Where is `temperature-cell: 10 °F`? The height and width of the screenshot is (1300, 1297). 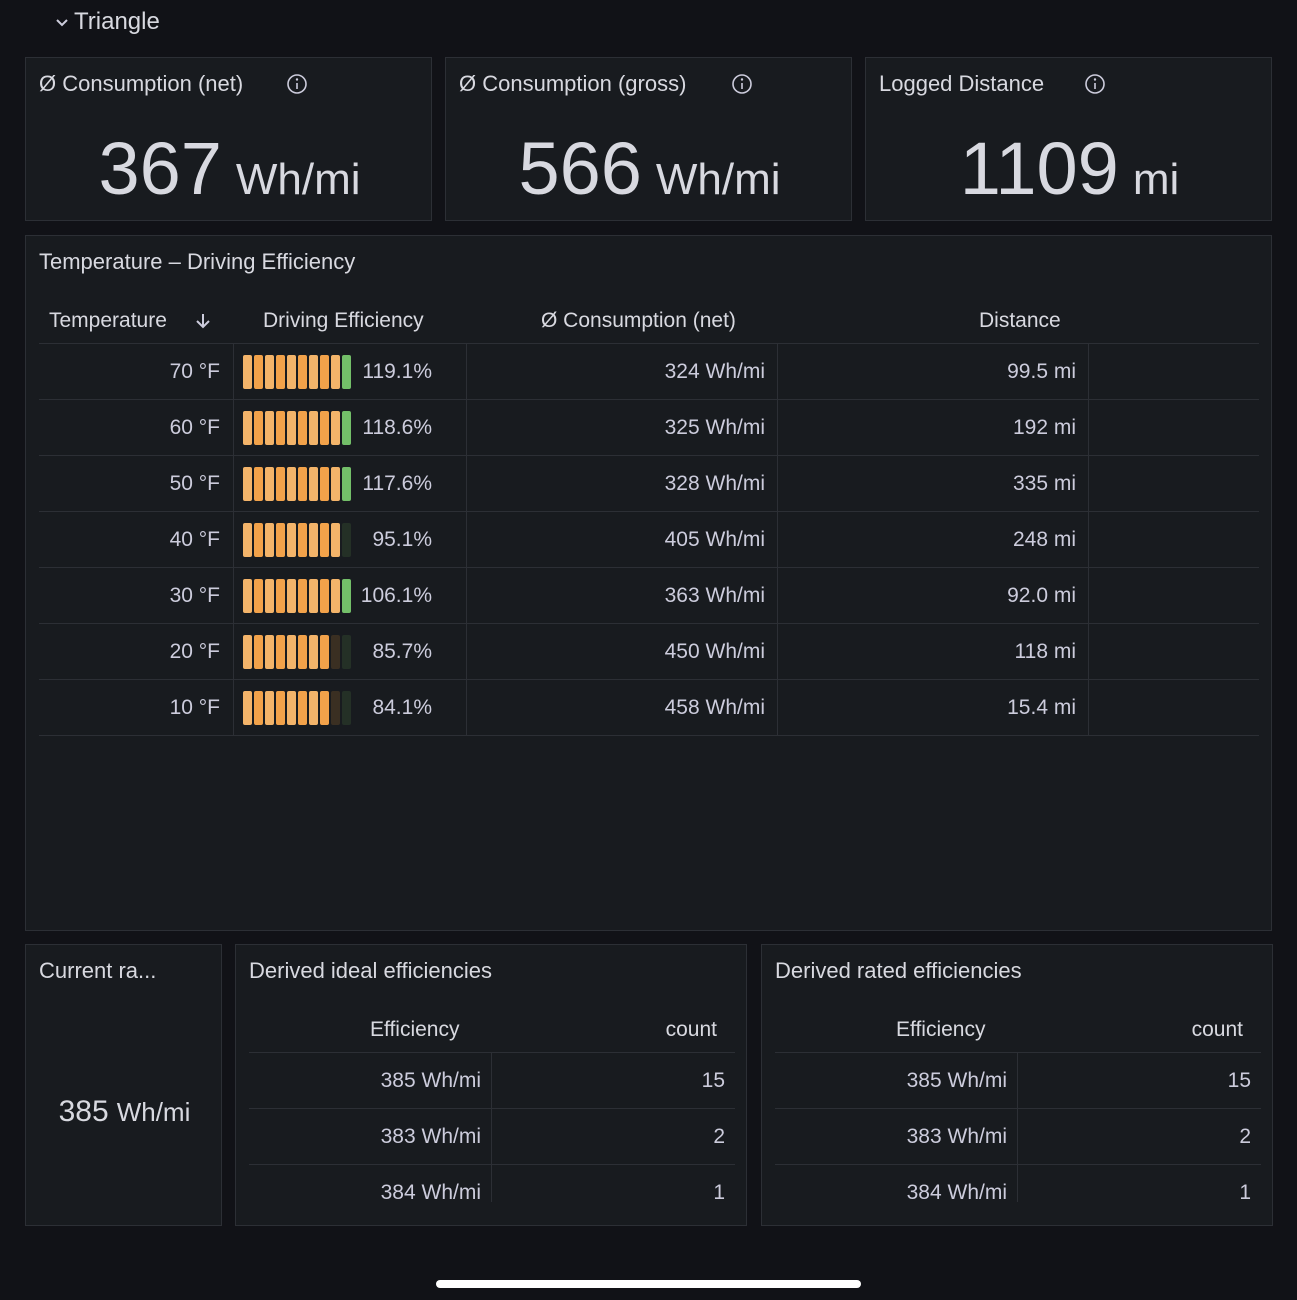
temperature-cell: 10 °F is located at coordinates (194, 707).